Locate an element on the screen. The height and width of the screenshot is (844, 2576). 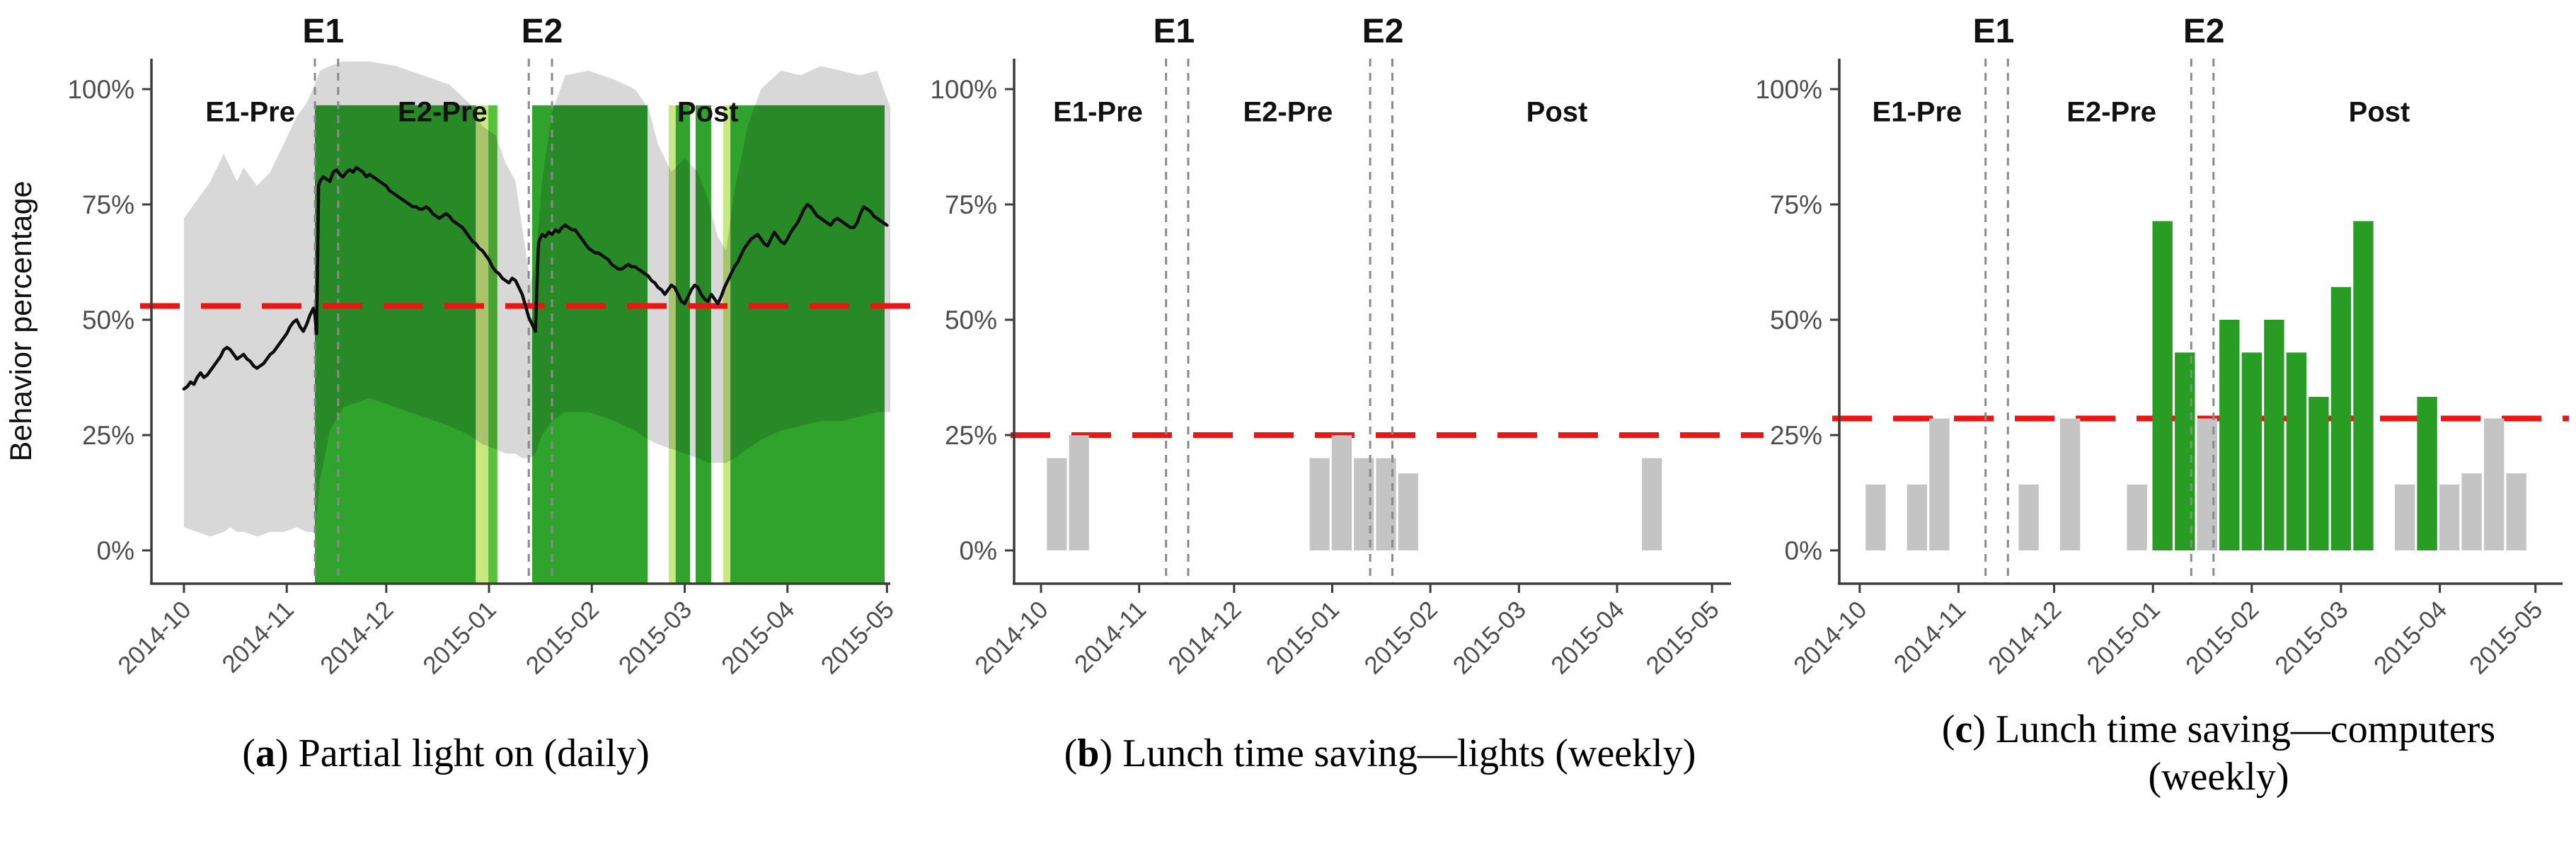
caption-b-prefix: ( is located at coordinates (1071, 753).